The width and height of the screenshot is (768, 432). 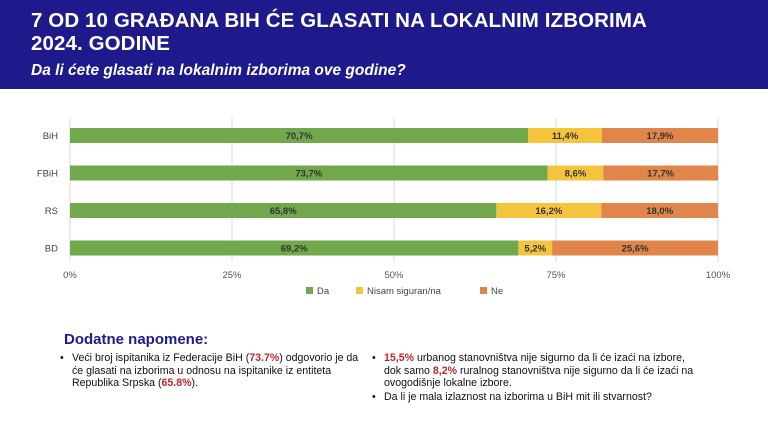 What do you see at coordinates (556, 275) in the screenshot?
I see `x-tick-label: 75%` at bounding box center [556, 275].